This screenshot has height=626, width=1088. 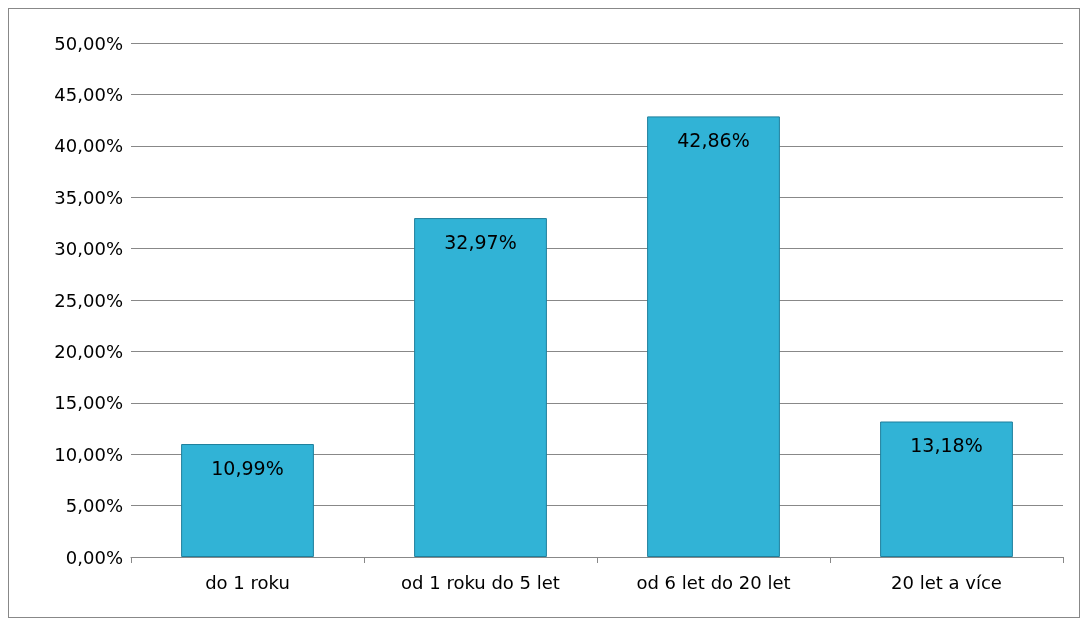 I want to click on x-tick-label: od 1 roku do 5 let, so click(x=480, y=582).